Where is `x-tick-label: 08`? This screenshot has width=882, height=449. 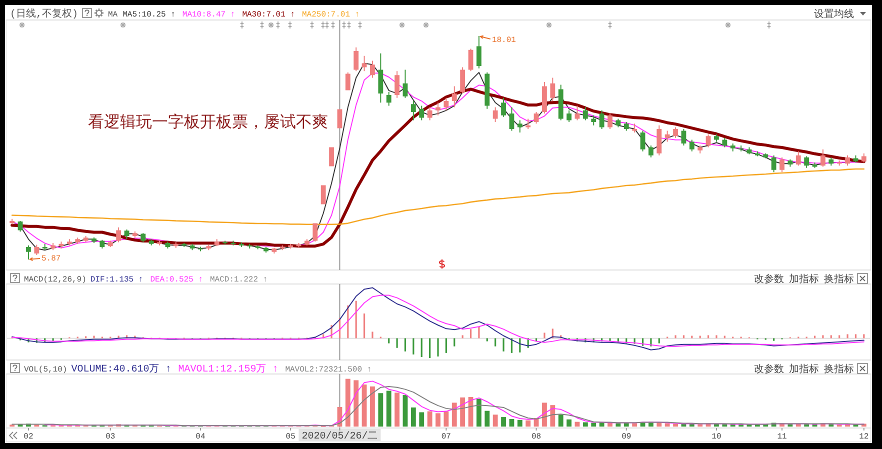 x-tick-label: 08 is located at coordinates (536, 437).